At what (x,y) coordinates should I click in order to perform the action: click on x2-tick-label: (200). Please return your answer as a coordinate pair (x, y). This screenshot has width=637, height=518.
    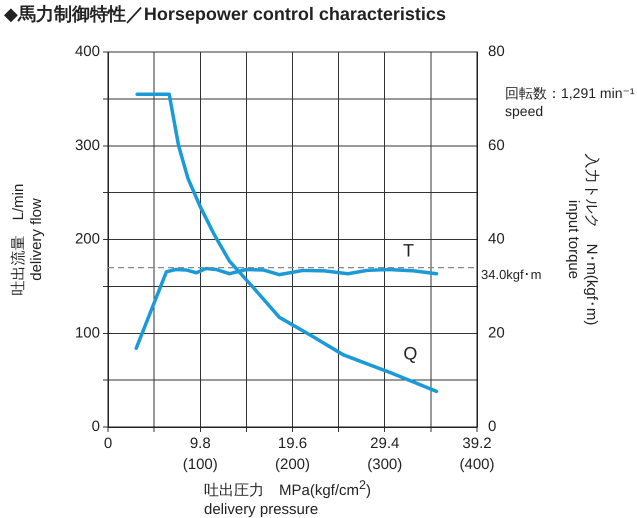
    Looking at the image, I should click on (292, 465).